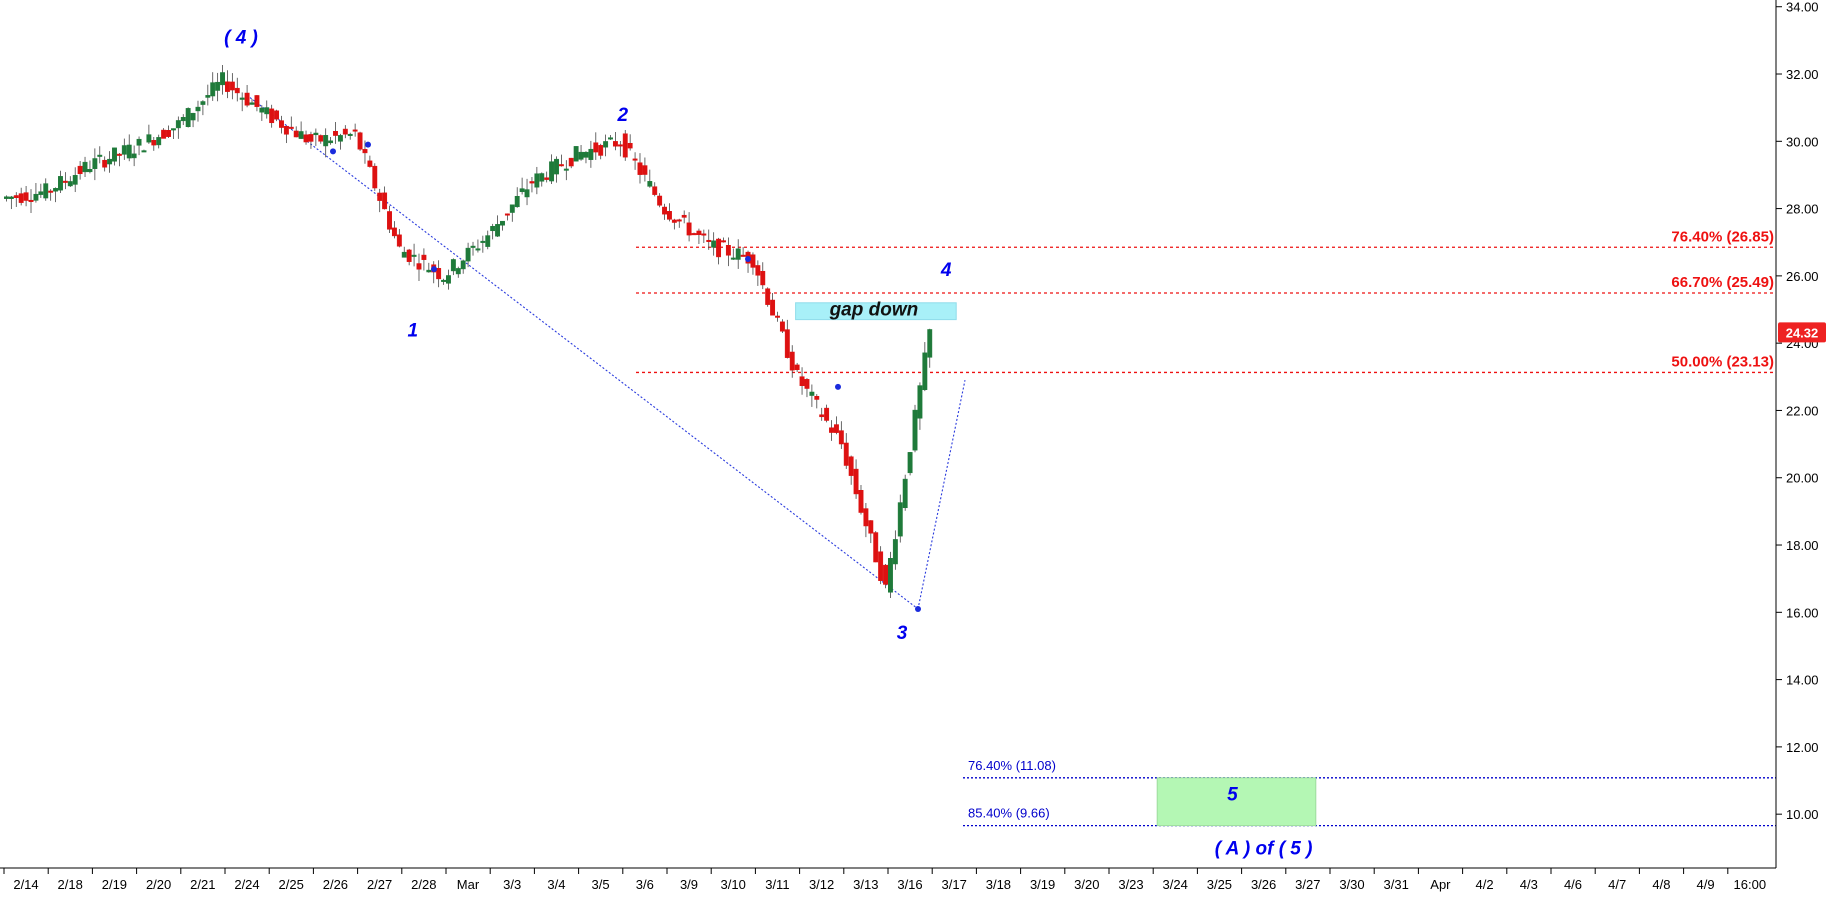 This screenshot has width=1830, height=901. Describe the element at coordinates (1706, 884) in the screenshot. I see `x-tick-label: 4/9` at that location.